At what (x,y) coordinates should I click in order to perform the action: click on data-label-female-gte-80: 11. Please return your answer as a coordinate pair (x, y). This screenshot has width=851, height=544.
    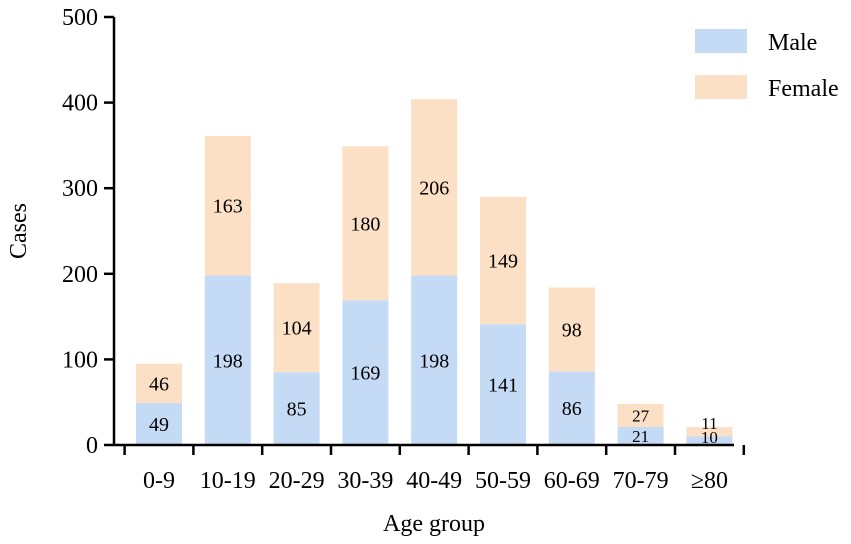
    Looking at the image, I should click on (709, 423).